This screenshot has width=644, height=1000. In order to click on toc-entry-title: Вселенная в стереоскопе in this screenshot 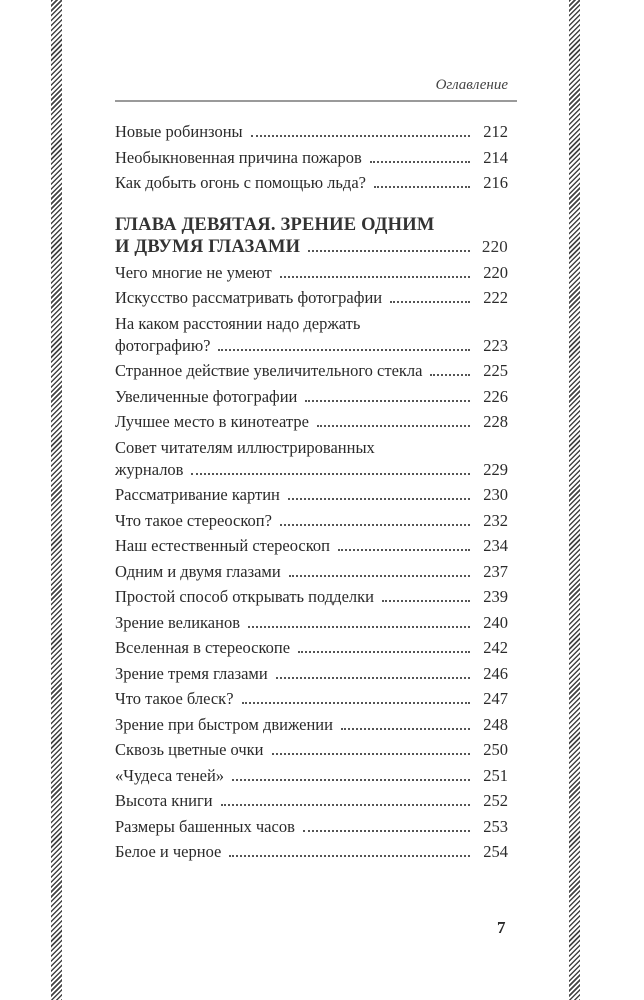, I will do `click(203, 647)`.